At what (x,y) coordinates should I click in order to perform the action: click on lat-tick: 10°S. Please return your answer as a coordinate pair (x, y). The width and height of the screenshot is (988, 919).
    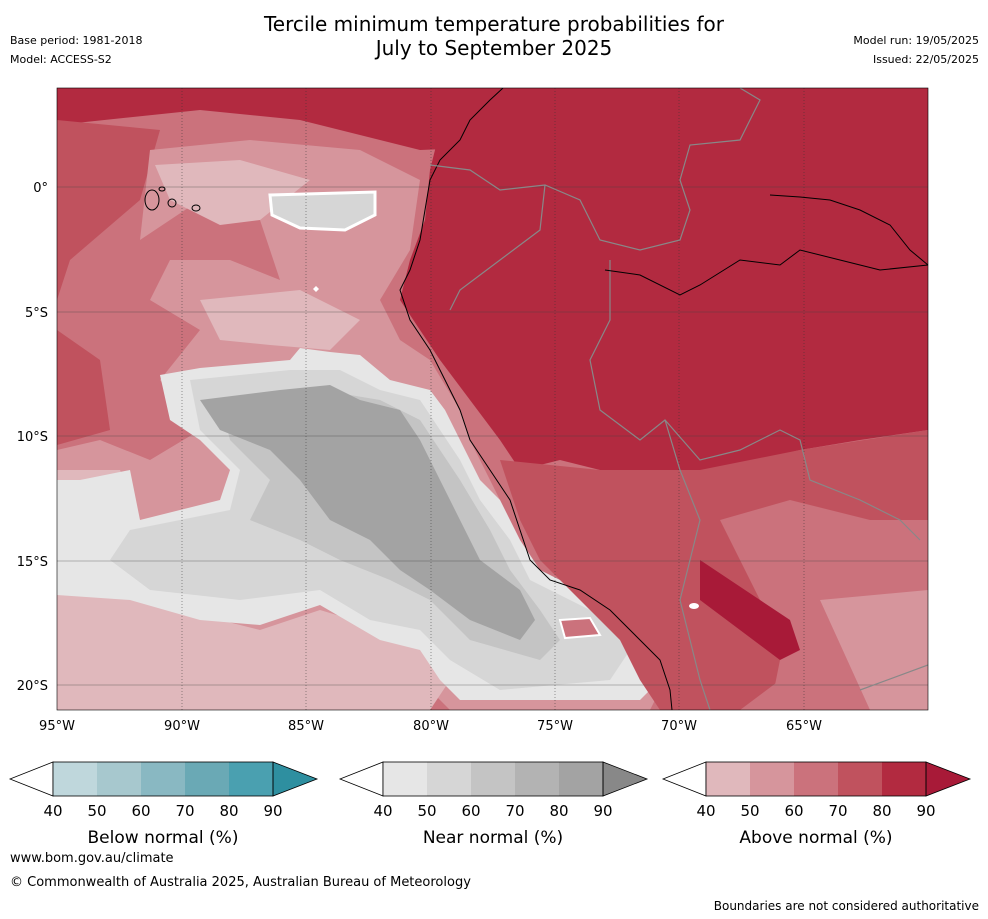
    Looking at the image, I should click on (32, 437).